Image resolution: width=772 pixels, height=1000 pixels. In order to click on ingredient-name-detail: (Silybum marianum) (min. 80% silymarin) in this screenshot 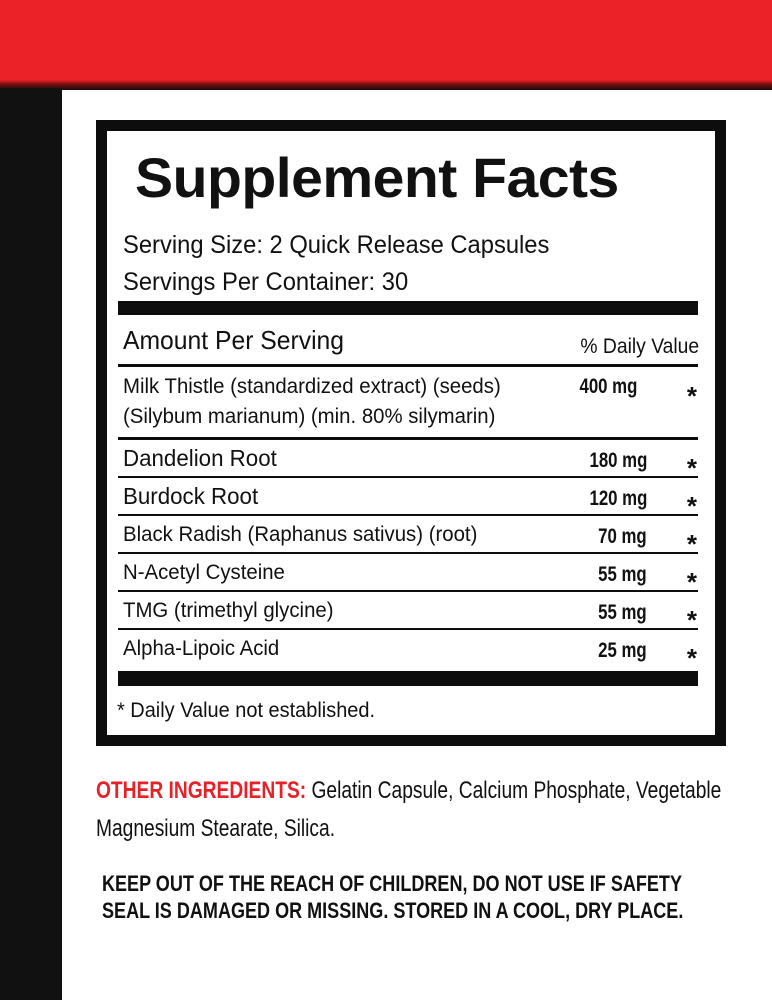, I will do `click(309, 416)`.